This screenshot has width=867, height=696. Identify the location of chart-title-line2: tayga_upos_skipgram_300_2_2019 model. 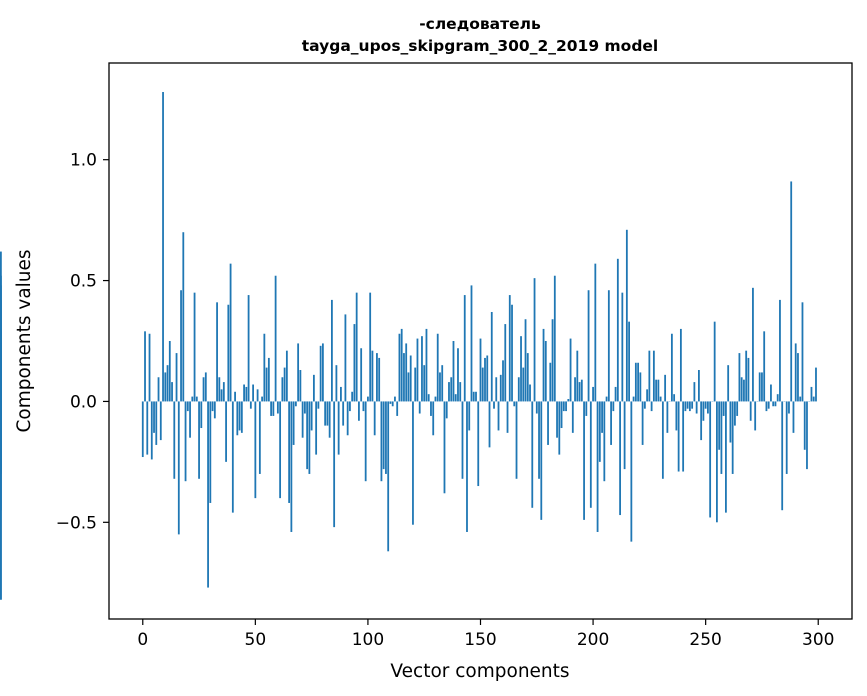
(480, 46).